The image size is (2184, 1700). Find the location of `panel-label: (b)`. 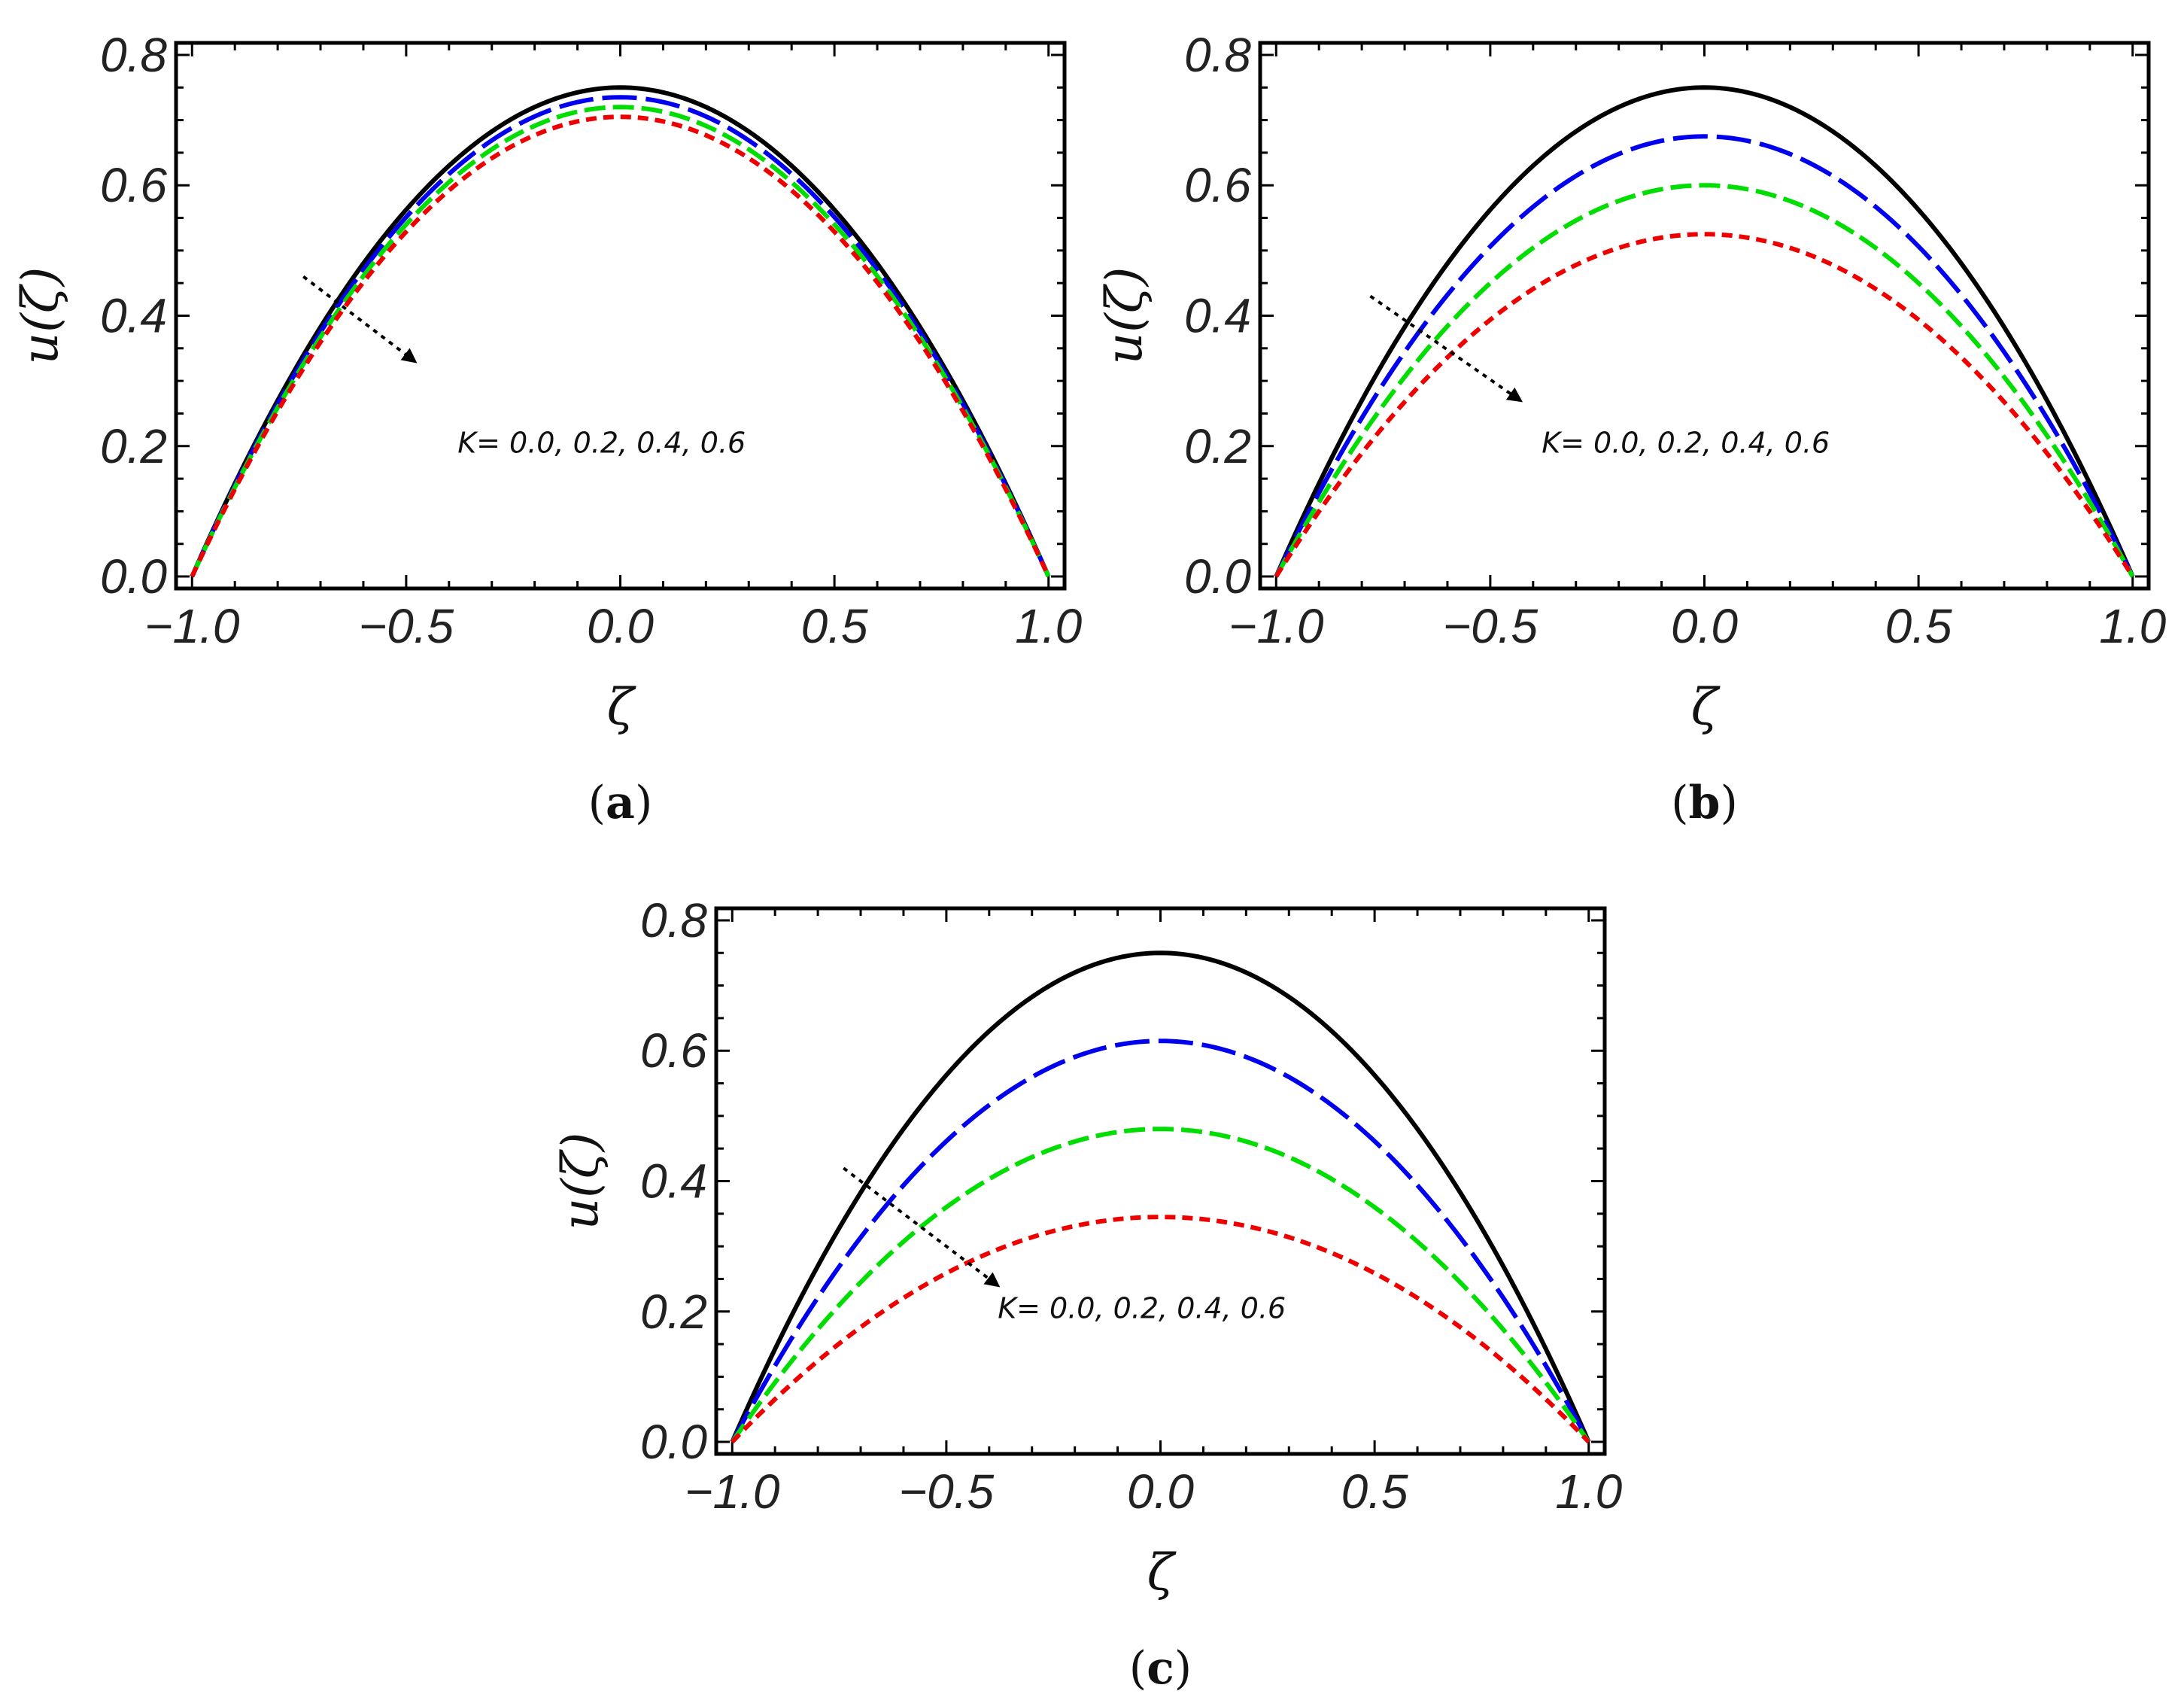

panel-label: (b) is located at coordinates (1704, 803).